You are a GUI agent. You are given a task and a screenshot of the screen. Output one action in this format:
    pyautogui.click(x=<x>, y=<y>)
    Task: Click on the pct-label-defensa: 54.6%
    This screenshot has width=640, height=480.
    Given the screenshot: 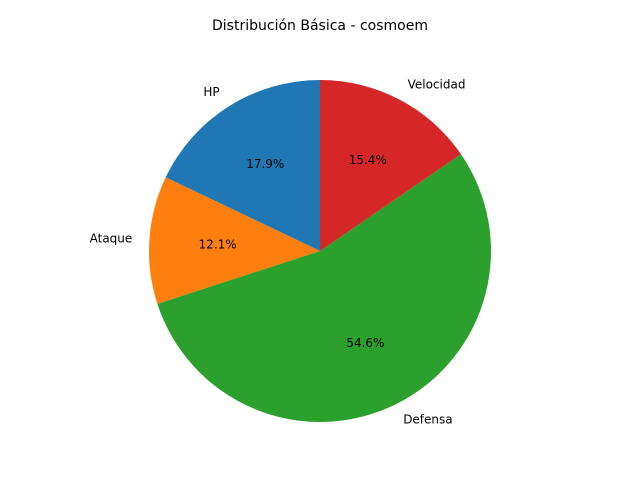 What is the action you would take?
    pyautogui.click(x=365, y=343)
    